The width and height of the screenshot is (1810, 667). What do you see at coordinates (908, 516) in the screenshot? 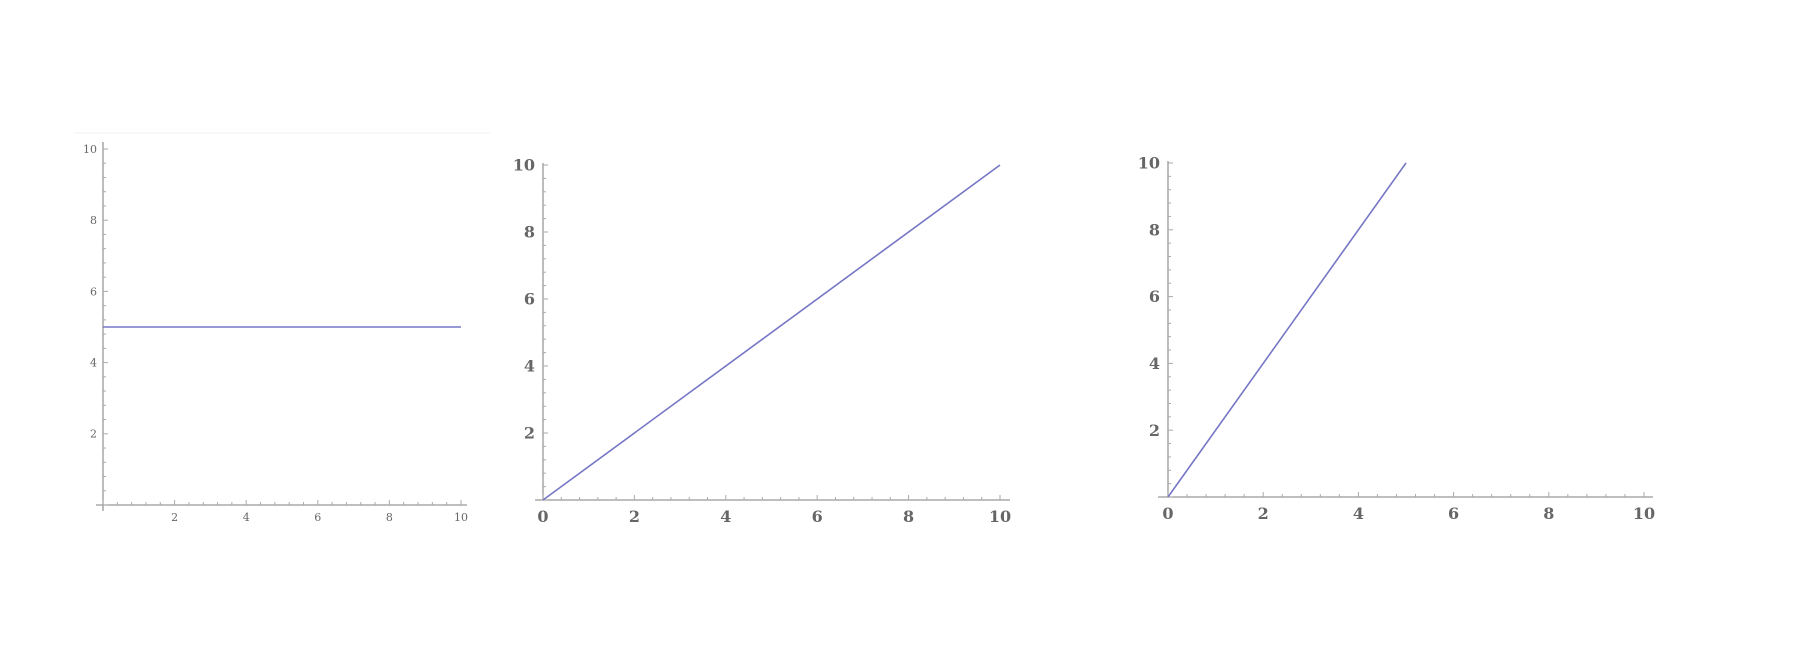
I see `chart-2-x-tick-label: 8` at bounding box center [908, 516].